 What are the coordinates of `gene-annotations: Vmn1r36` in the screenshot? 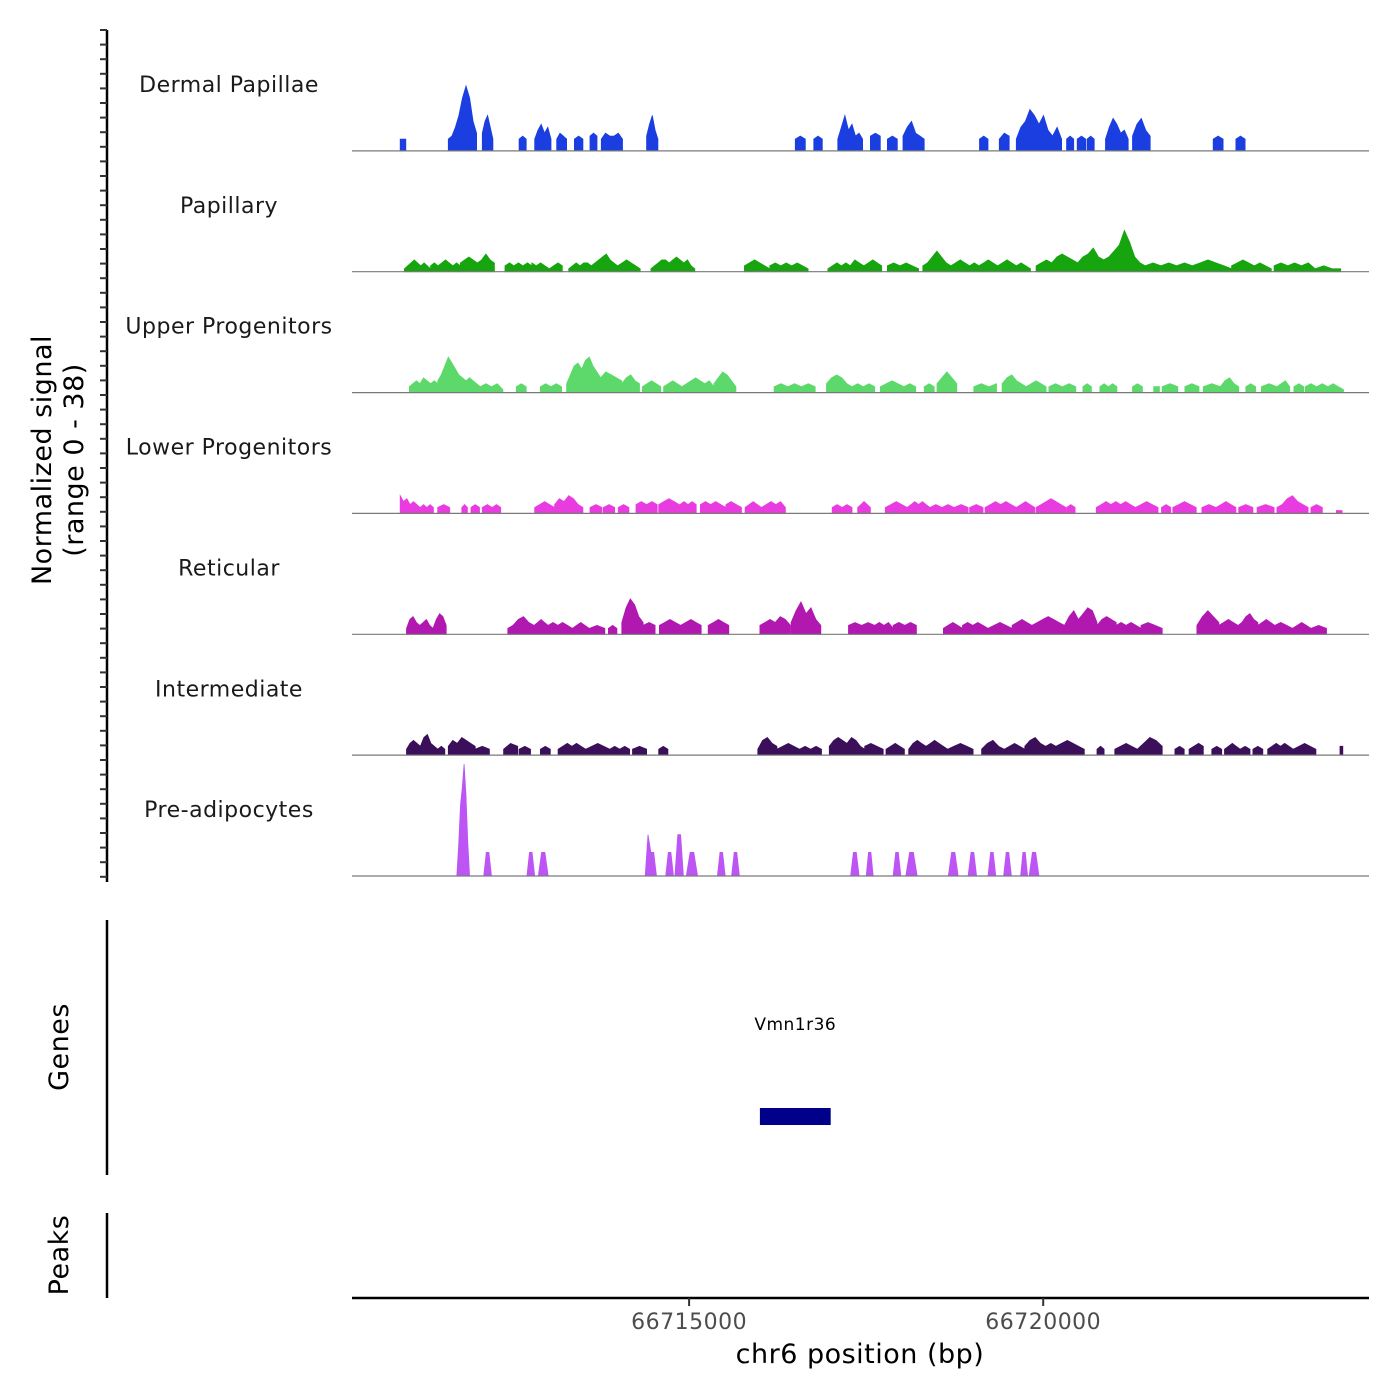 It's located at (795, 1070).